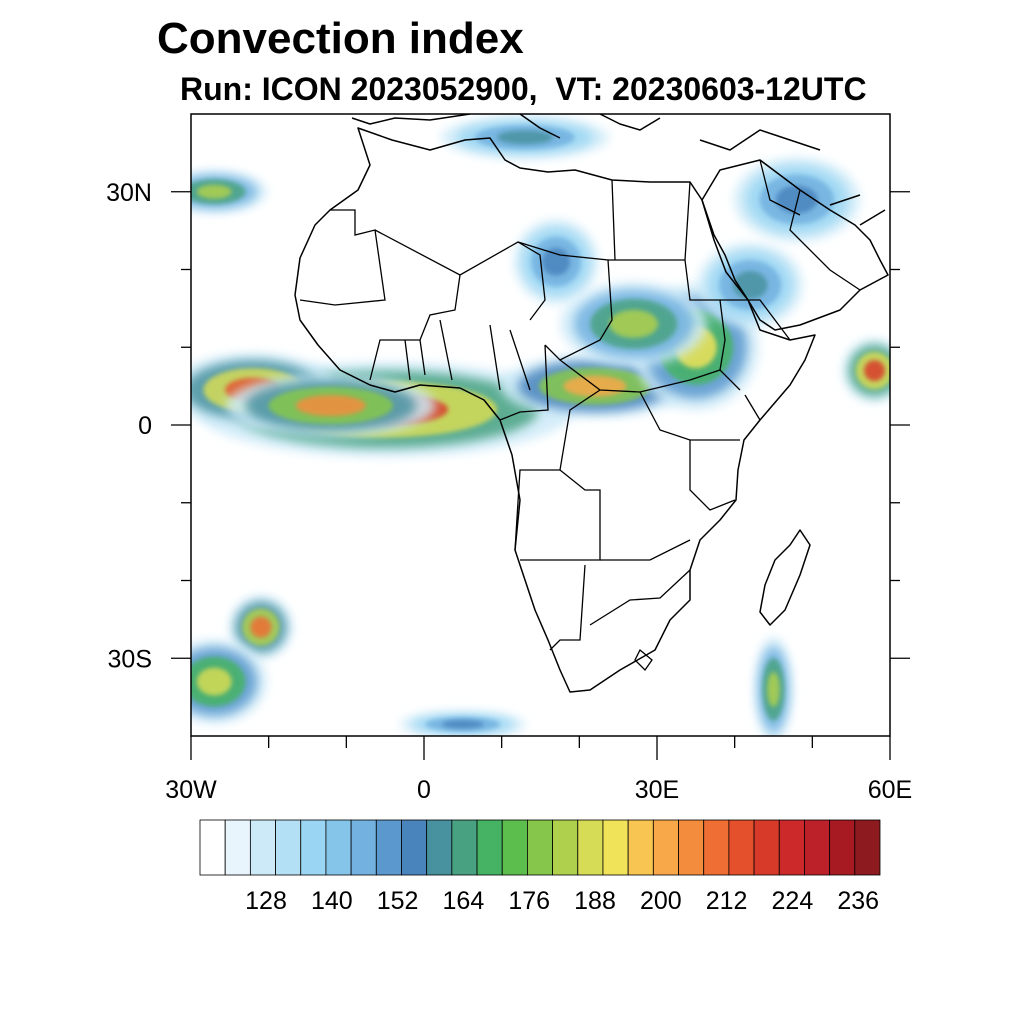 The width and height of the screenshot is (1024, 1024). Describe the element at coordinates (595, 901) in the screenshot. I see `colorbar-label: 188` at that location.